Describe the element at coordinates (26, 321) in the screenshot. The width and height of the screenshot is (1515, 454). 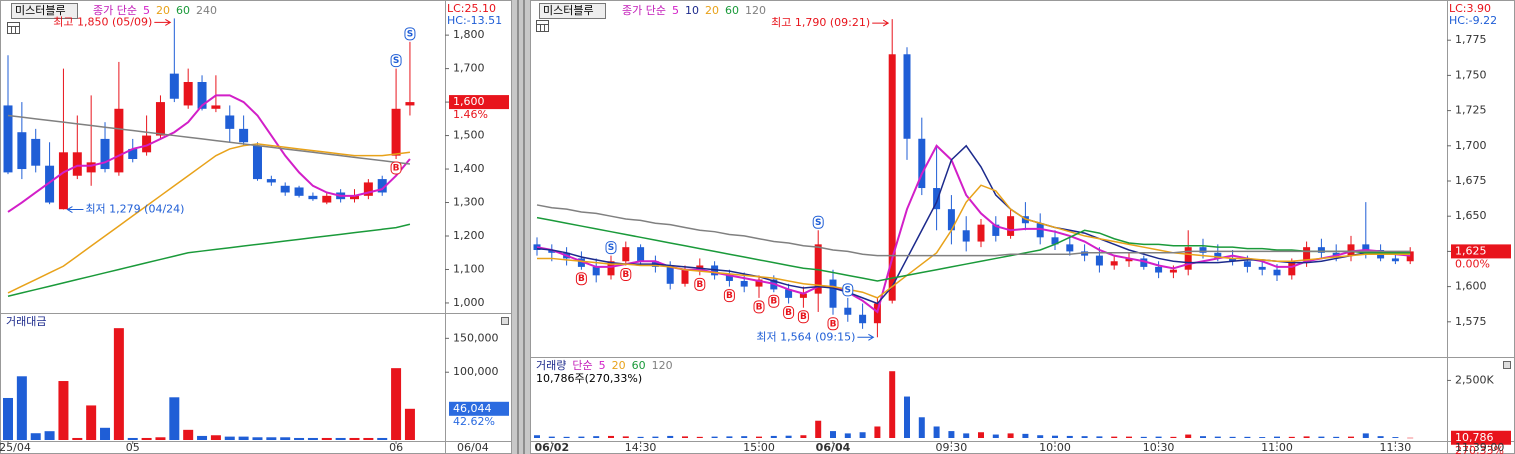
I see `pane-title: 거래대금` at that location.